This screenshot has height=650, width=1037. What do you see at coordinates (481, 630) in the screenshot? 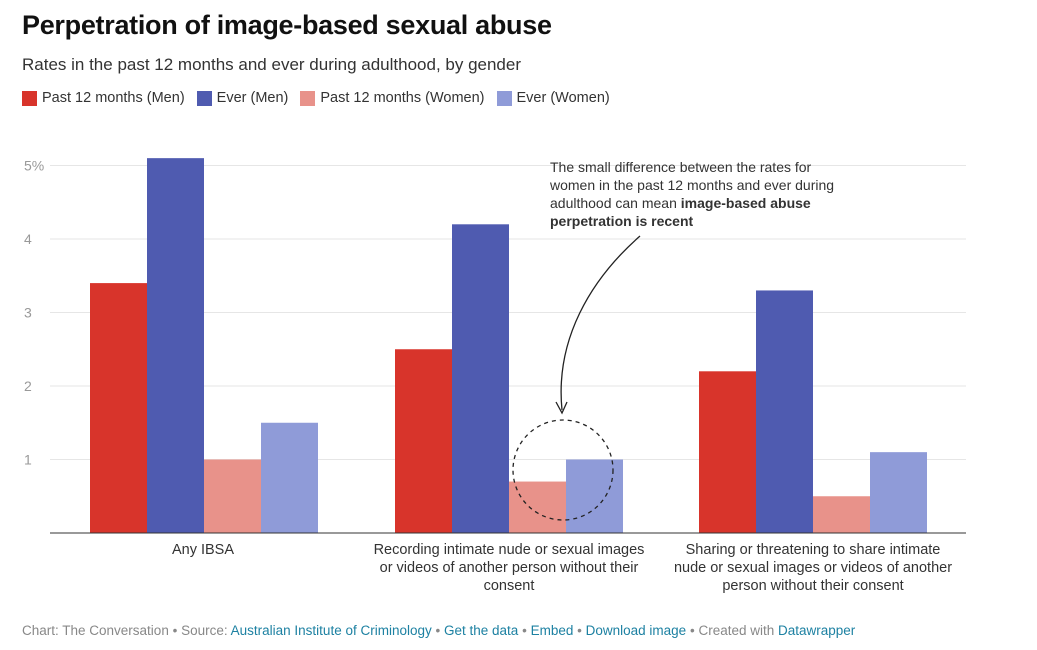
I see `get-the-data-link: Get the data` at bounding box center [481, 630].